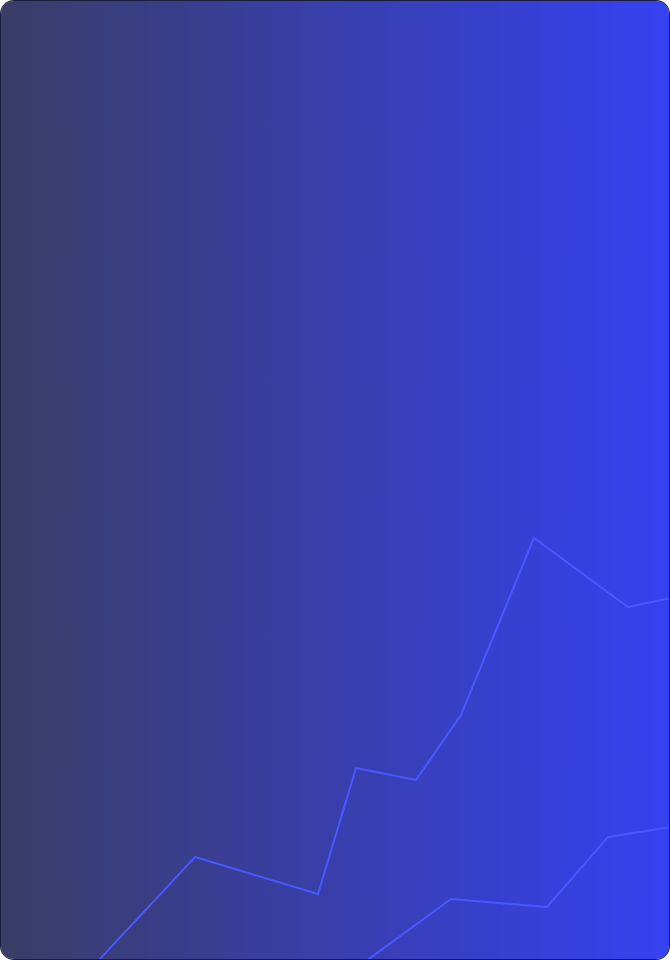 This screenshot has width=670, height=960. I want to click on decorative-line-lower, so click(518, 892).